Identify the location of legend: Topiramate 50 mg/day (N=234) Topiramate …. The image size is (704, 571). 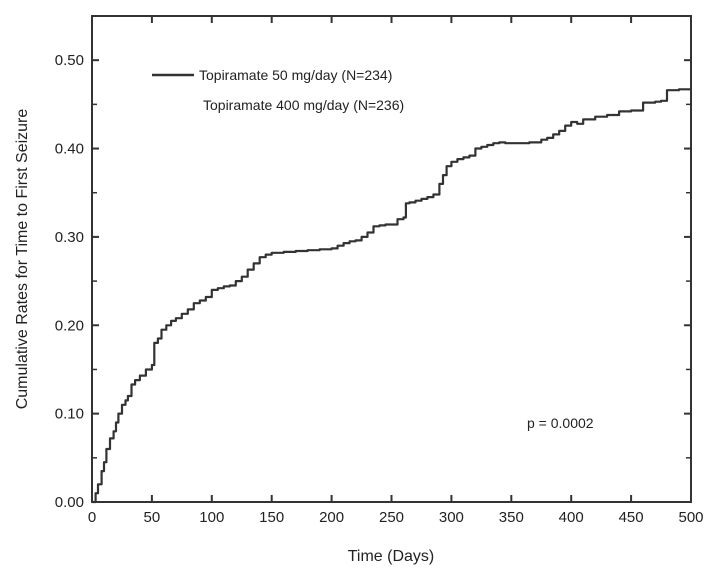
(278, 90).